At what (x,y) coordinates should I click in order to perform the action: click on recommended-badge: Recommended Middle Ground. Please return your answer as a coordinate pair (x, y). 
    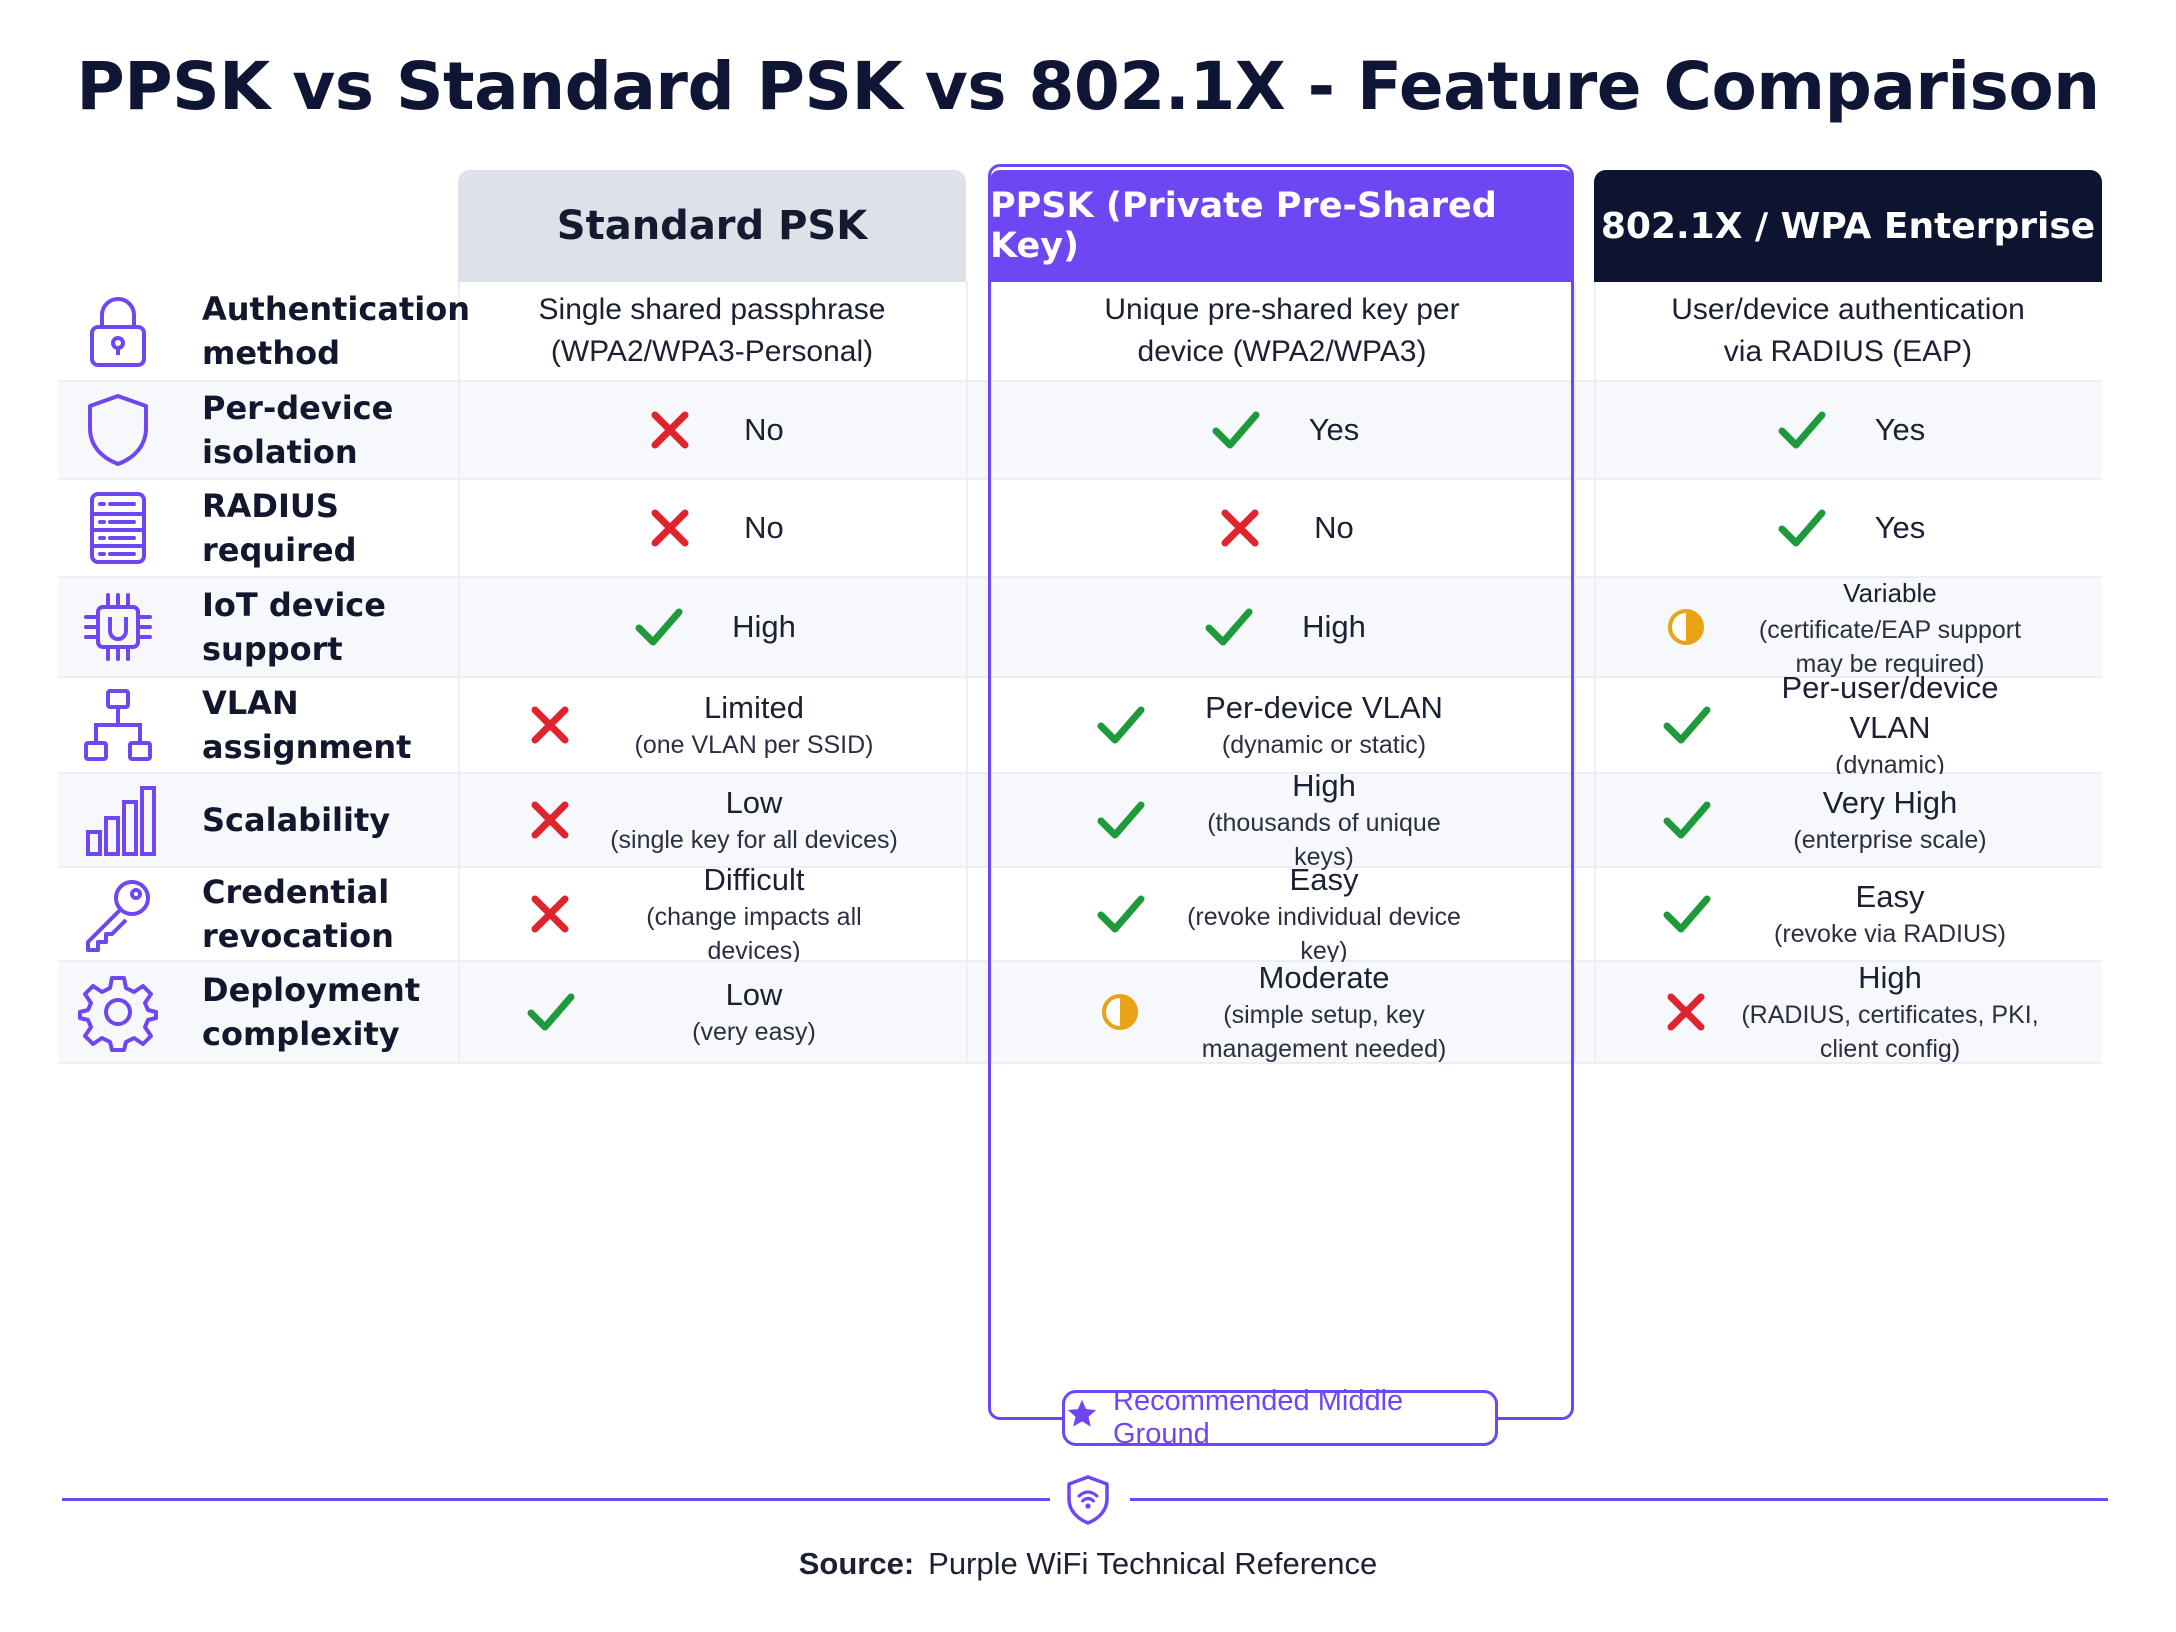
    Looking at the image, I should click on (1280, 1417).